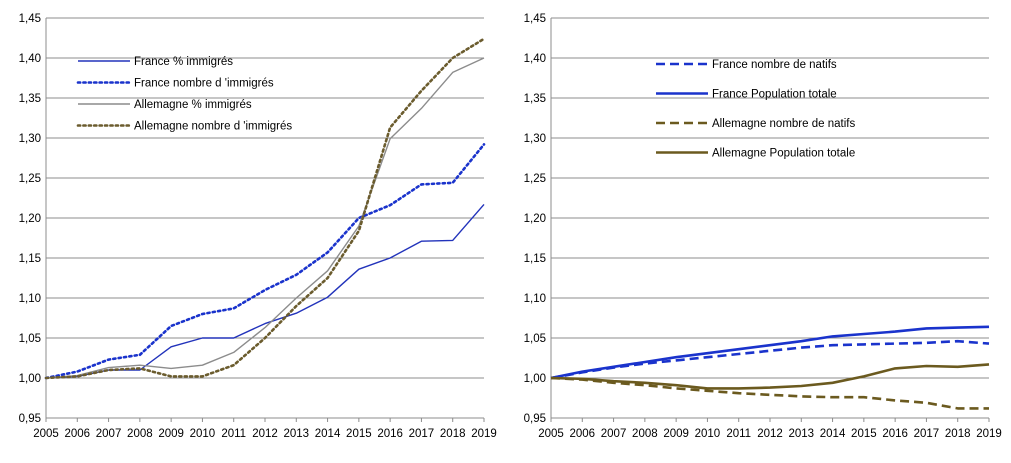  I want to click on legend-label: France nombre de natifs, so click(774, 65).